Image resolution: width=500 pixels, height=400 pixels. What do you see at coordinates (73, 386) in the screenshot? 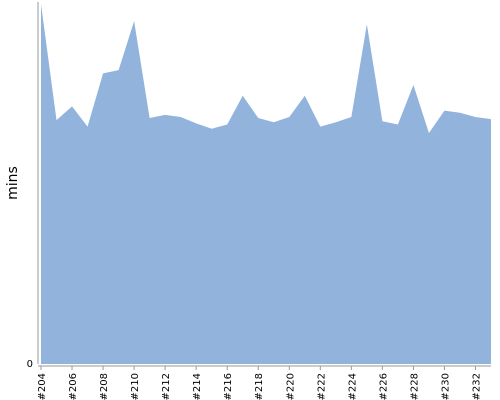
I see `x-tick-label: #206` at bounding box center [73, 386].